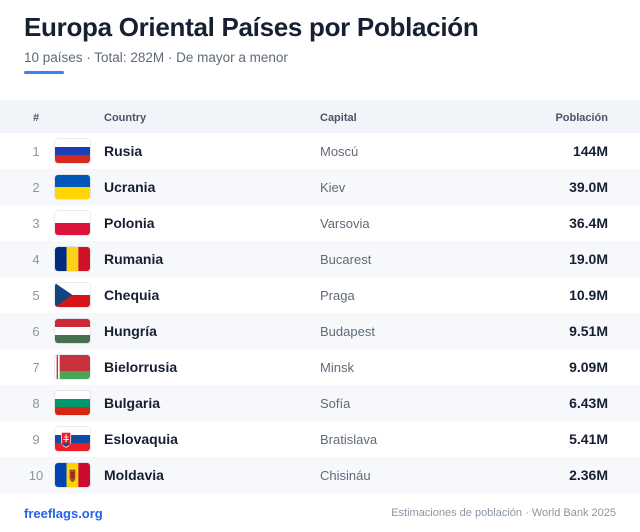  Describe the element at coordinates (588, 367) in the screenshot. I see `row-population: 9.09M` at that location.